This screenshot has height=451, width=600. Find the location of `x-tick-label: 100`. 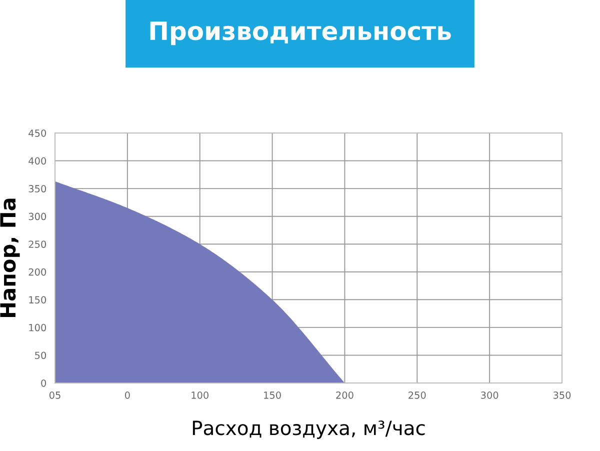

x-tick-label: 100 is located at coordinates (200, 395).